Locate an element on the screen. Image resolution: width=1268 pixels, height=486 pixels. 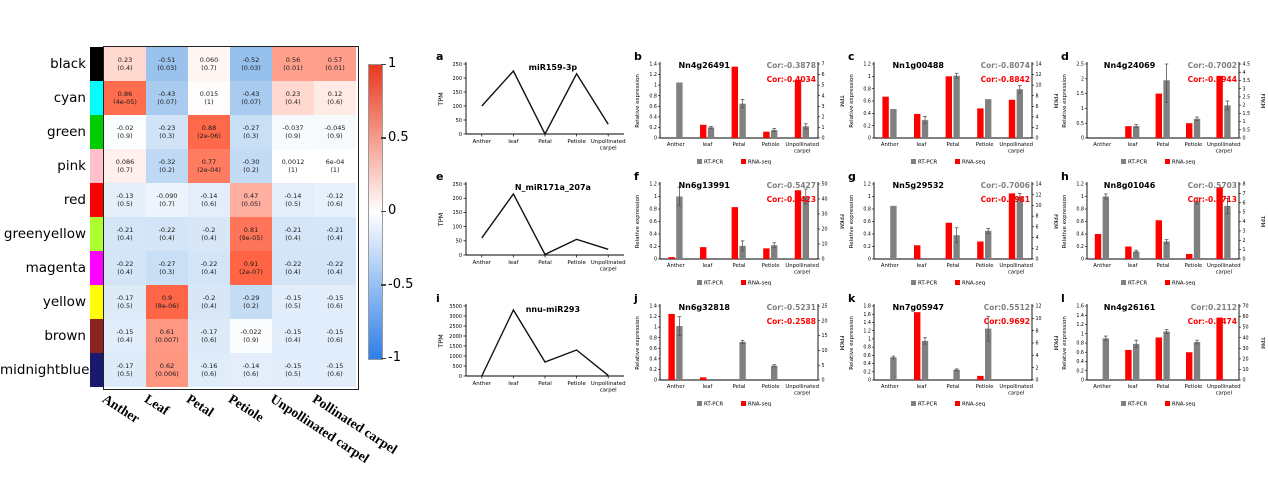
left-tick-label: 1 is located at coordinates (869, 339).